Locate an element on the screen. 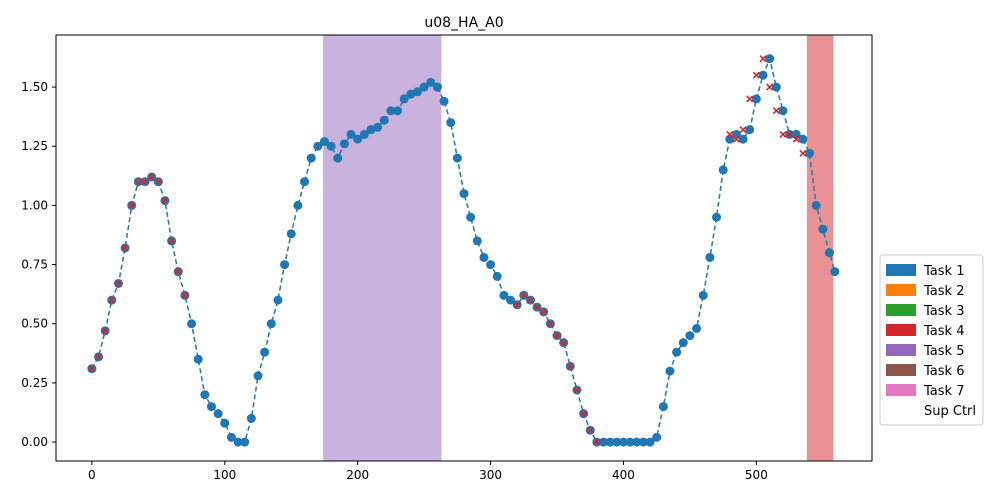 The width and height of the screenshot is (1000, 500). y-tick-label: 0.25 is located at coordinates (34, 383).